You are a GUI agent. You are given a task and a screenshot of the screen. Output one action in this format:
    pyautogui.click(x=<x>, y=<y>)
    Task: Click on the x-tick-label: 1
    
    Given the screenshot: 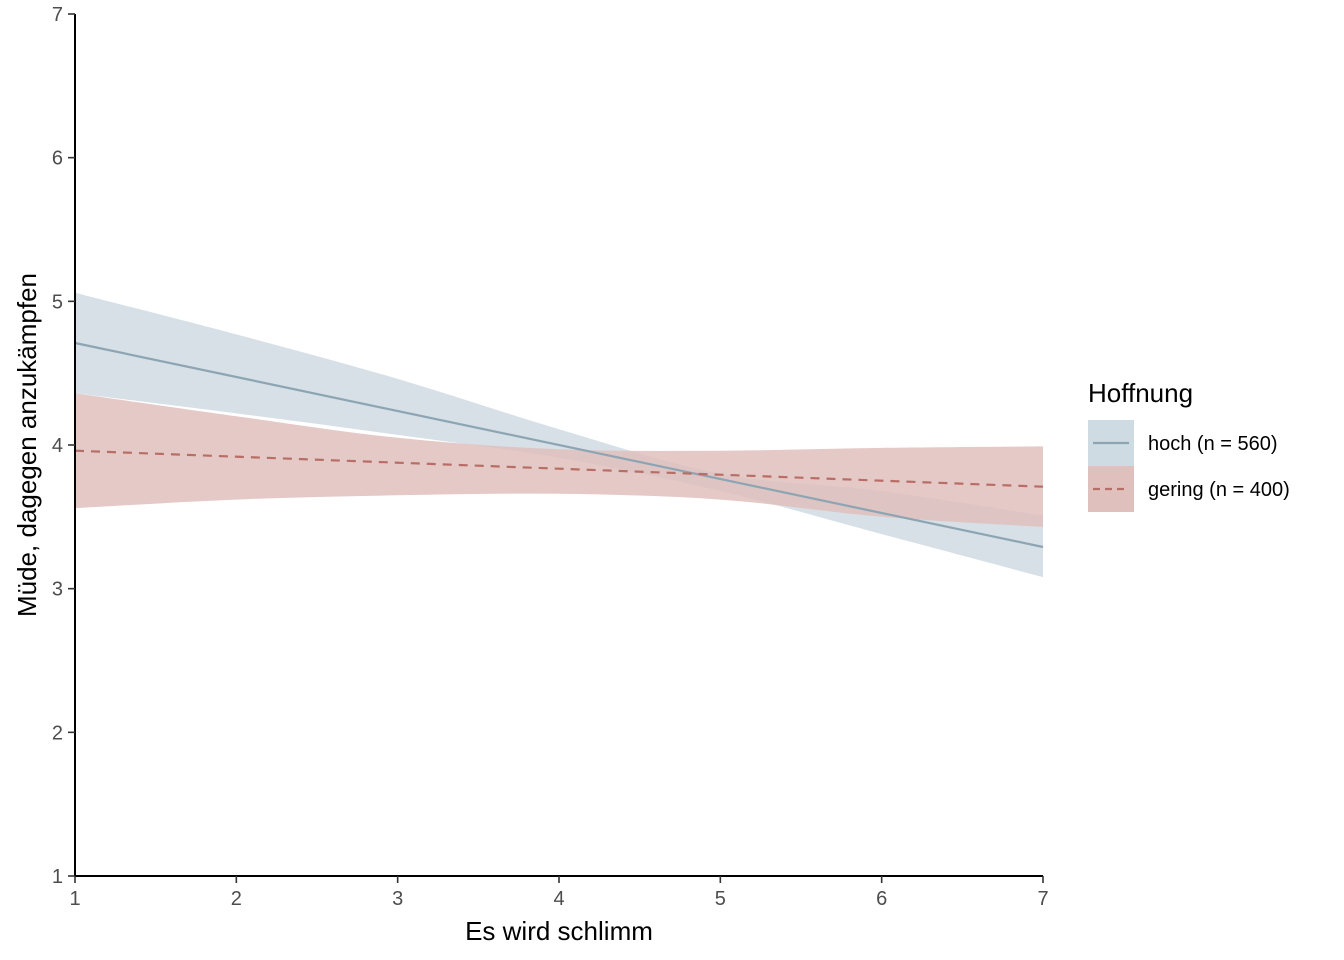 What is the action you would take?
    pyautogui.click(x=74, y=899)
    